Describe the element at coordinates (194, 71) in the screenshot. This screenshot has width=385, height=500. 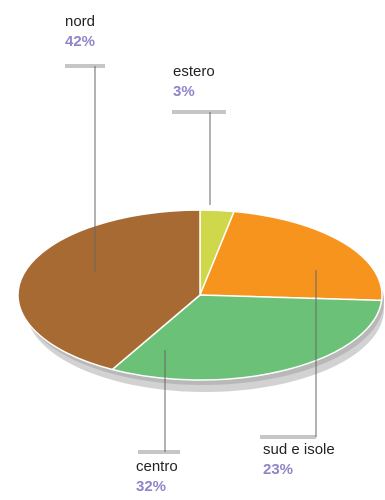
I see `slice-name-estero: estero` at that location.